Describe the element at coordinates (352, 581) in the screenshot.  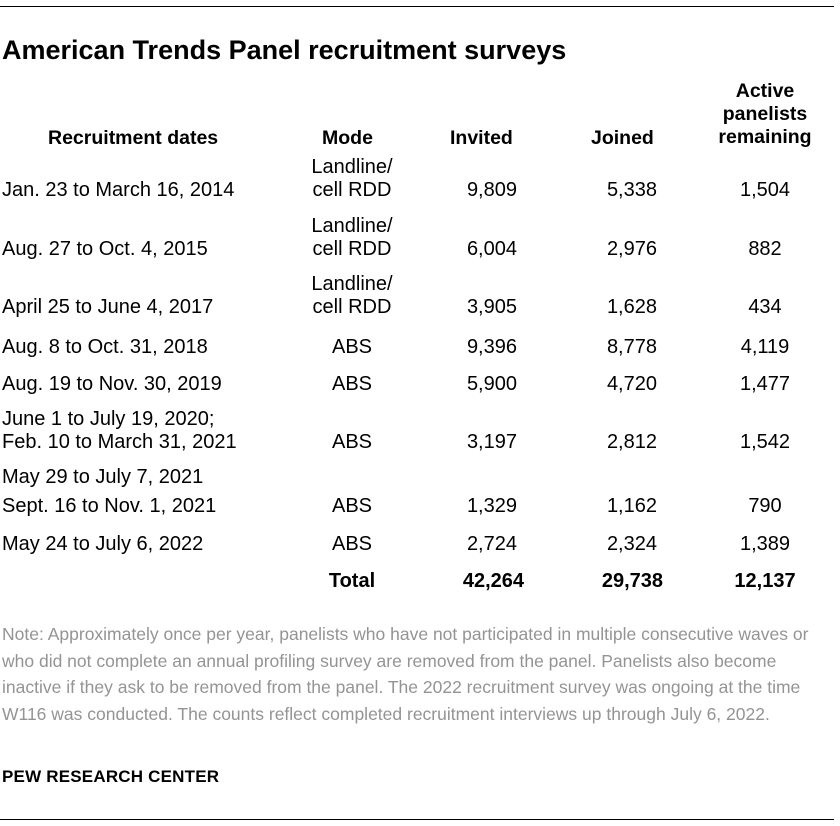
I see `total-label: Total` at that location.